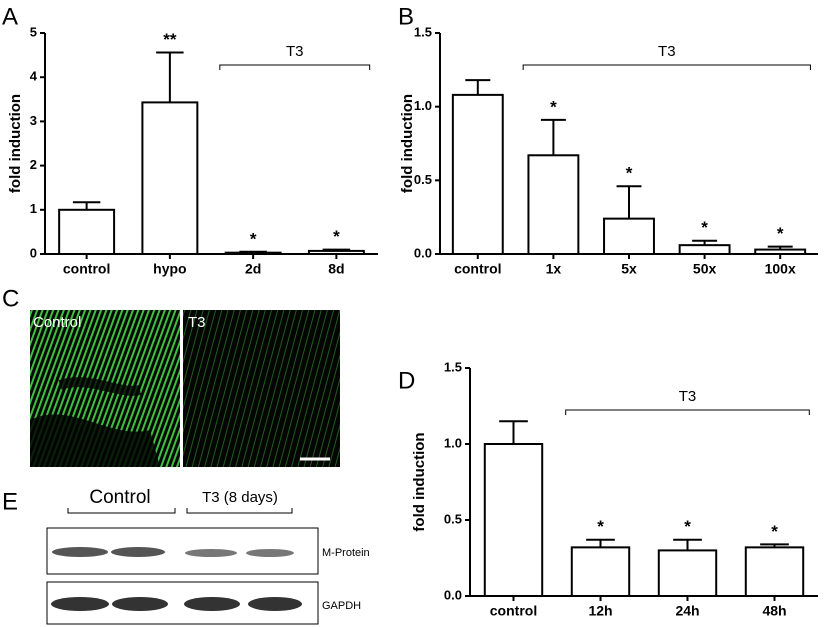 This screenshot has width=825, height=627. I want to click on band-label: GAPDH, so click(341, 606).